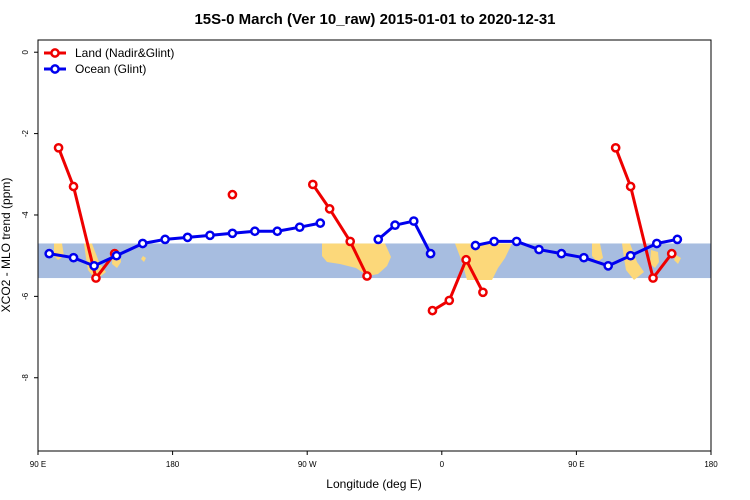  I want to click on legend-item-ocean: Ocean (Glint), so click(95, 69).